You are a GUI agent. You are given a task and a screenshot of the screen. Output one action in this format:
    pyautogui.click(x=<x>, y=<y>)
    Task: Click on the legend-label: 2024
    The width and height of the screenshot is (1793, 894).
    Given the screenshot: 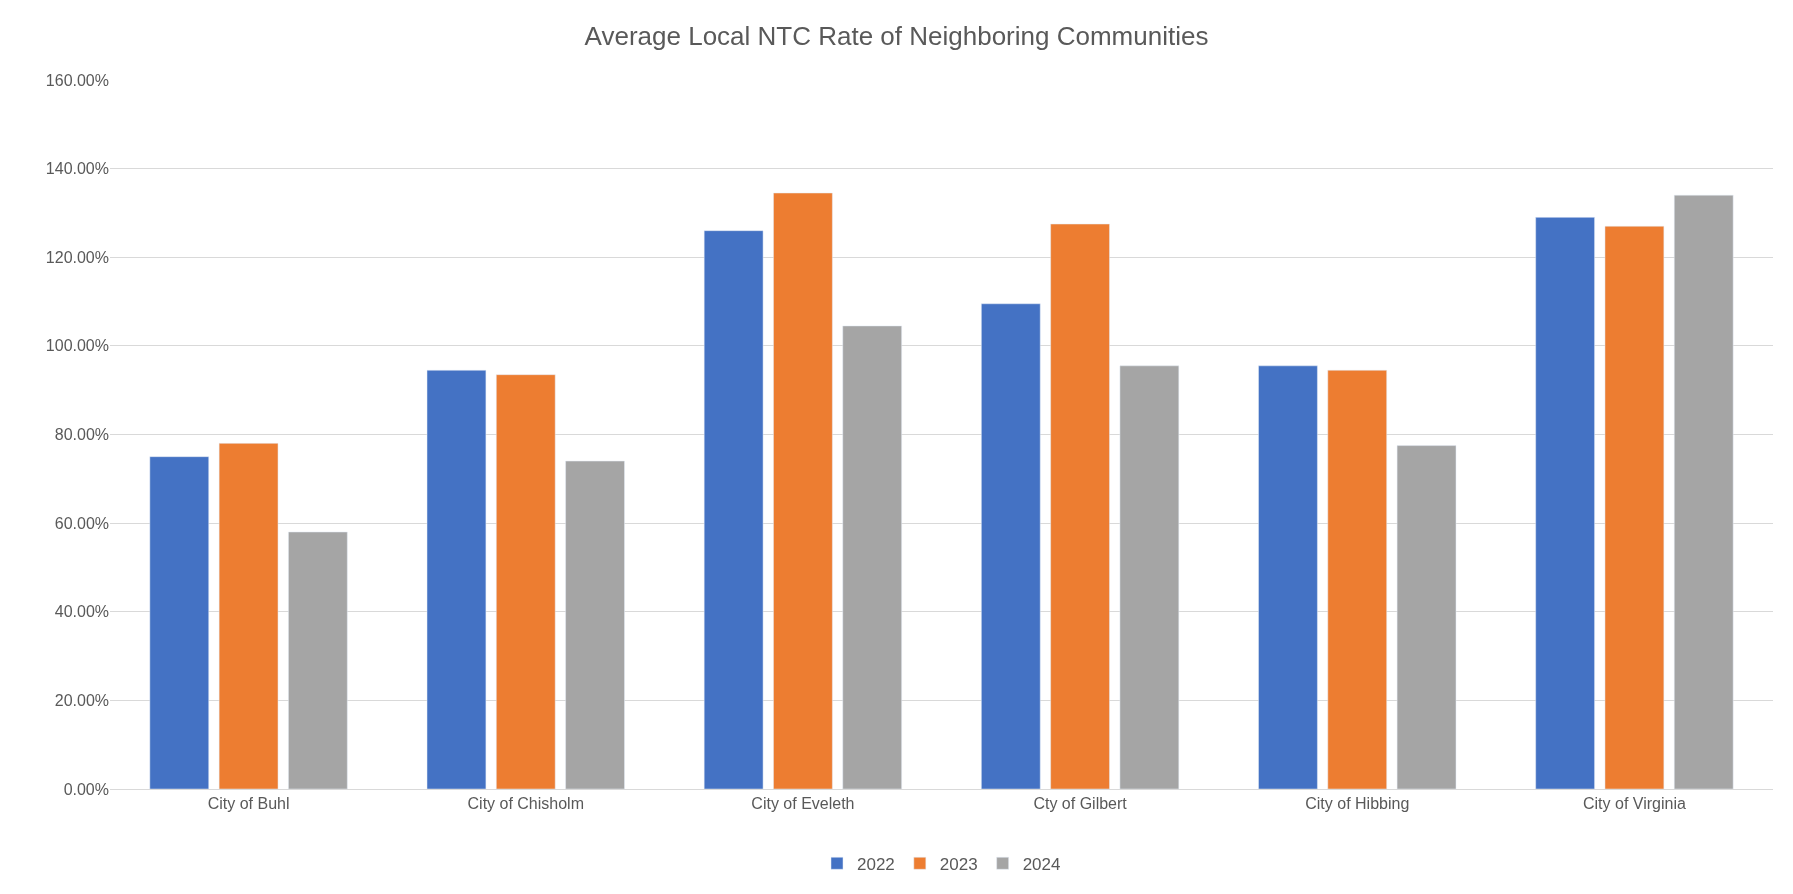 What is the action you would take?
    pyautogui.click(x=1041, y=864)
    